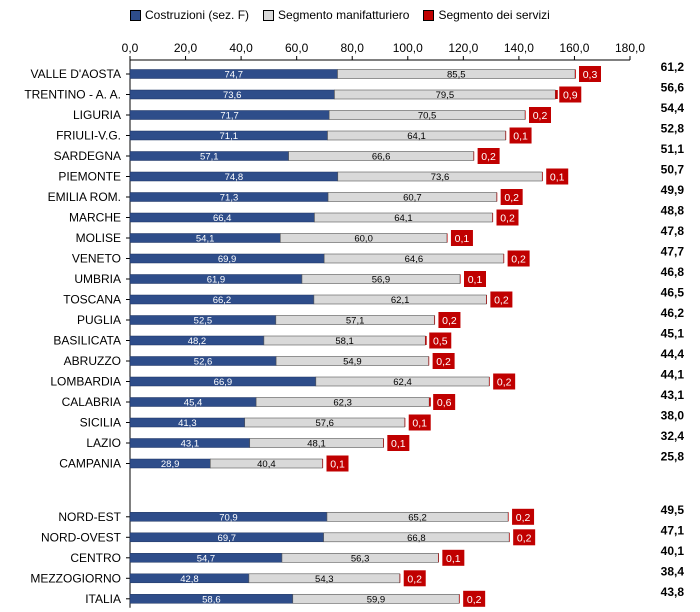 The width and height of the screenshot is (700, 612). I want to click on right-value-label: 51,1, so click(673, 149).